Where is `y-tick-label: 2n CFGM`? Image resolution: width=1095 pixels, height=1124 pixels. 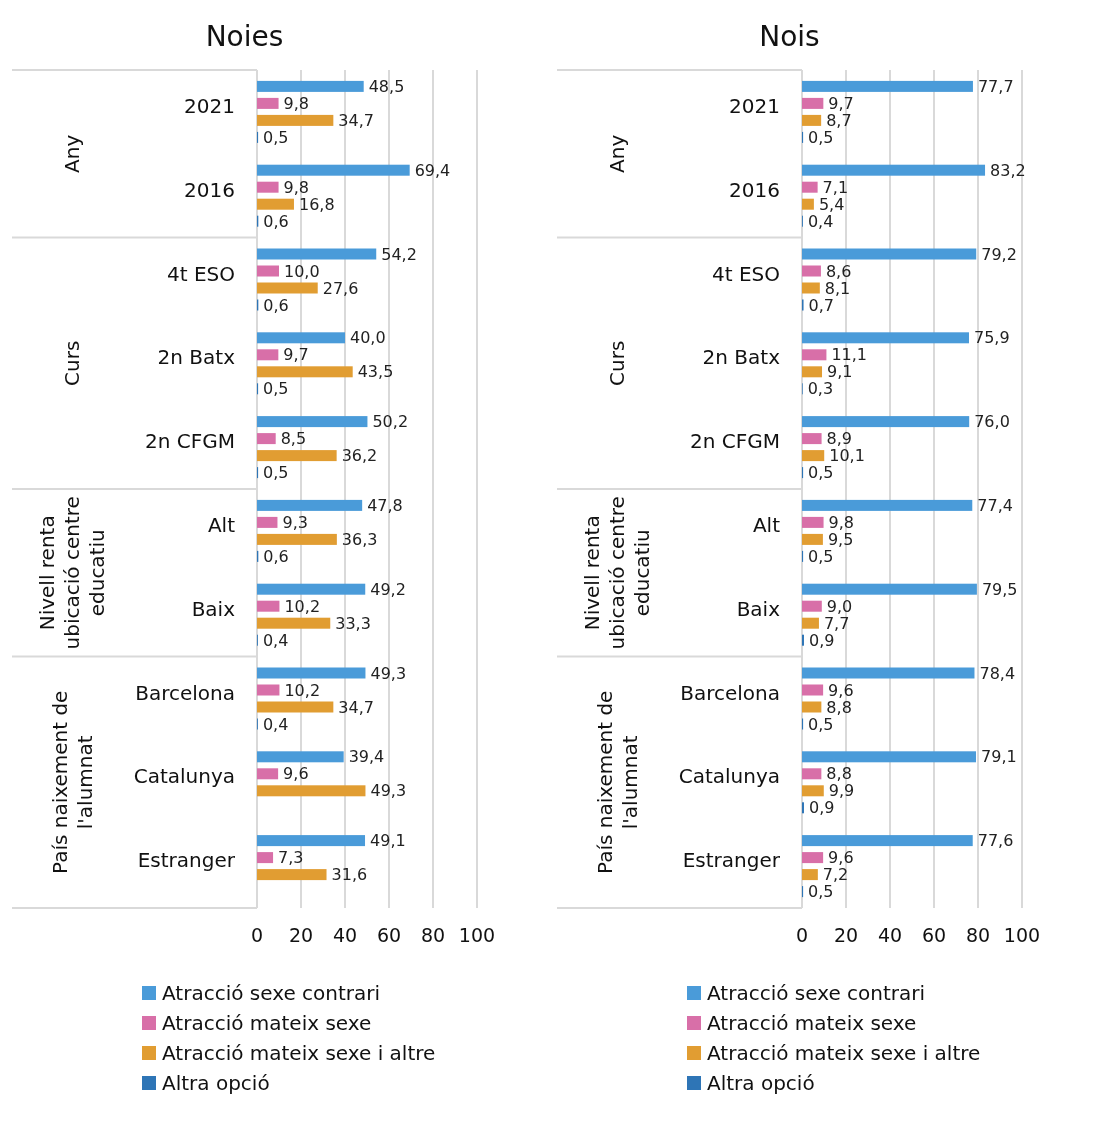 y-tick-label: 2n CFGM is located at coordinates (190, 441).